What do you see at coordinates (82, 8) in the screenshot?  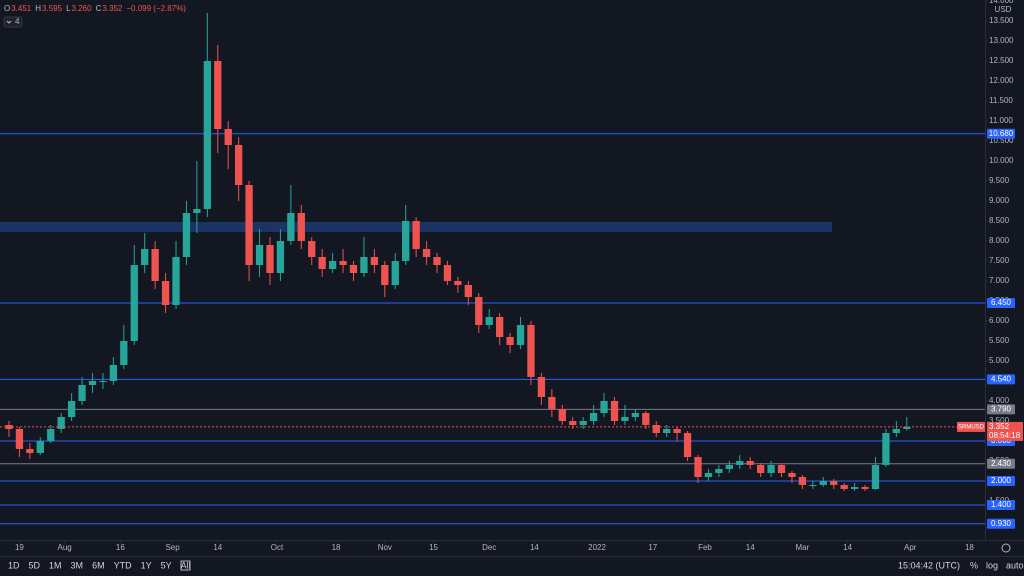 I see `ohlc-value: 3.260` at bounding box center [82, 8].